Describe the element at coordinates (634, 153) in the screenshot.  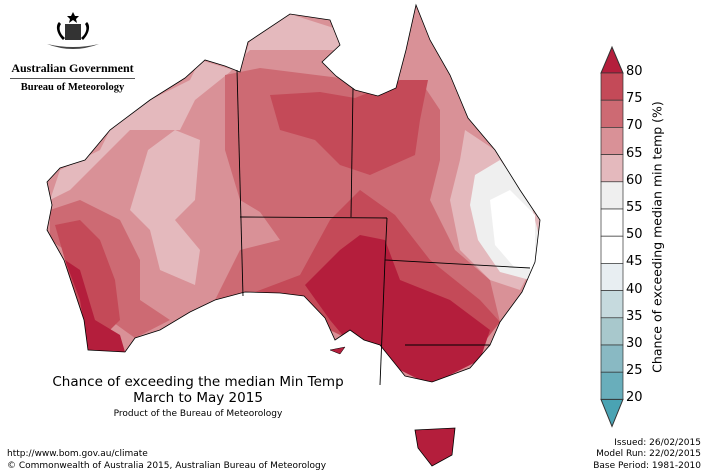
I see `colorbar-tick-label: 65` at that location.